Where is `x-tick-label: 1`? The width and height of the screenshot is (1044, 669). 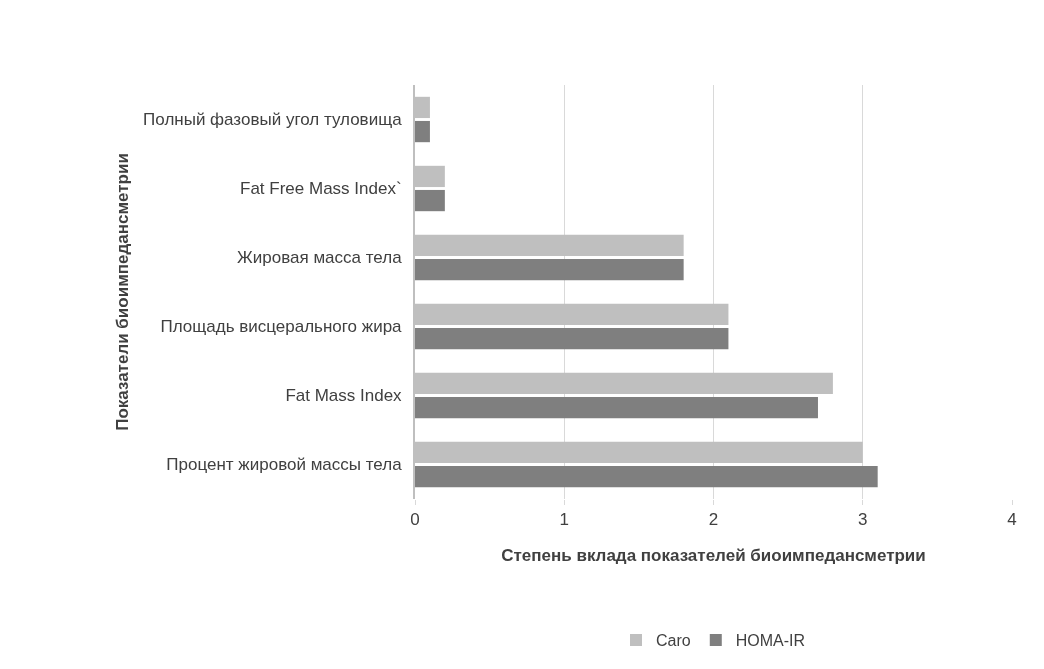
x-tick-label: 1 is located at coordinates (564, 520).